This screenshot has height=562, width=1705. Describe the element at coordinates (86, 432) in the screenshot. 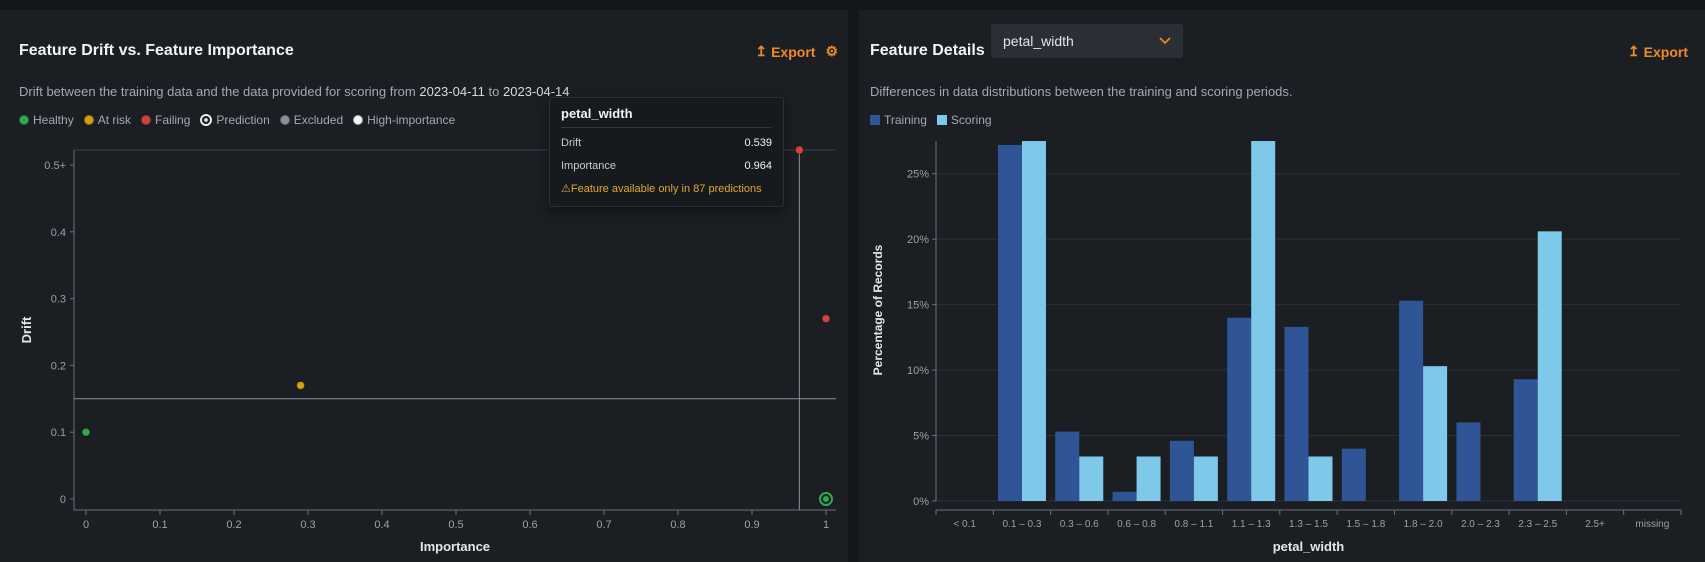

I see `data-point-healthy` at that location.